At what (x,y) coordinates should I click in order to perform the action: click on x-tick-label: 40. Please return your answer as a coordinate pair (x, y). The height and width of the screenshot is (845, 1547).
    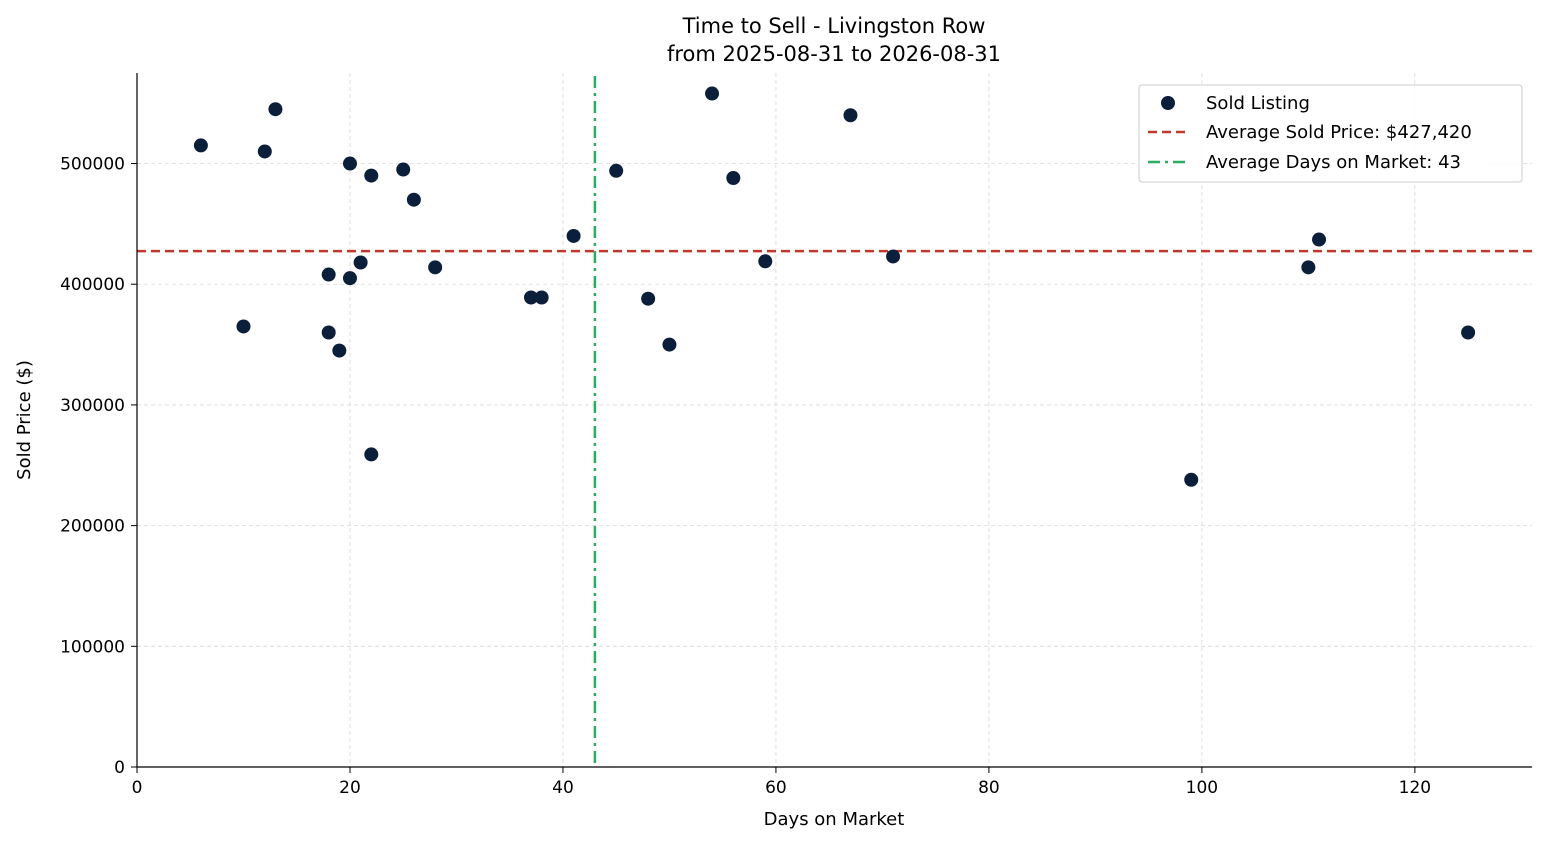
    Looking at the image, I should click on (563, 788).